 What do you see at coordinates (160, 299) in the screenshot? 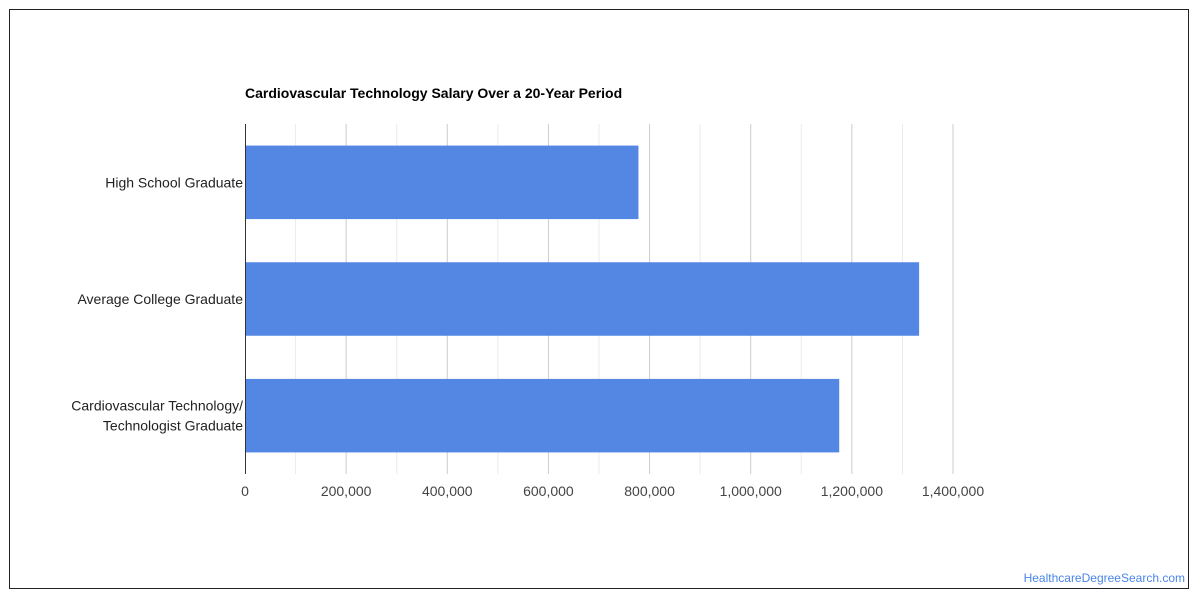
I see `category-label: Average College Graduate` at bounding box center [160, 299].